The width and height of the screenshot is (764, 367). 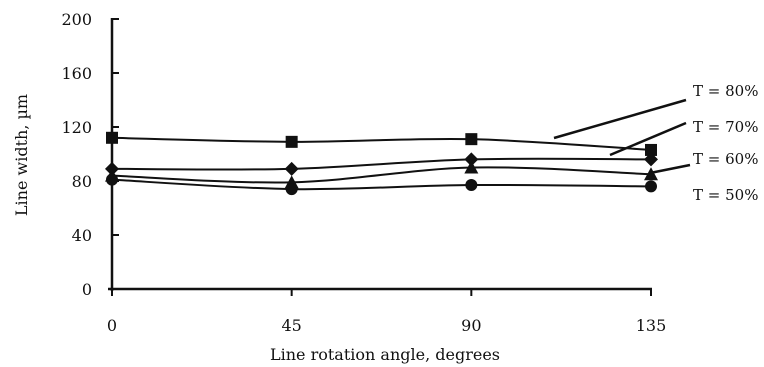 I want to click on legend-label-triangle: T = 60%, so click(x=725, y=159).